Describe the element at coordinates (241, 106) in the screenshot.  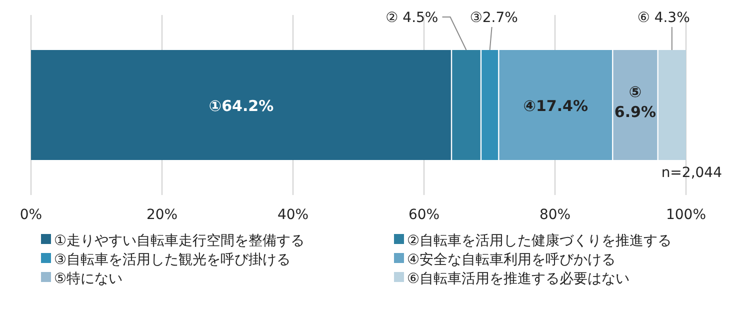
I see `data-label: ①64.2%` at that location.